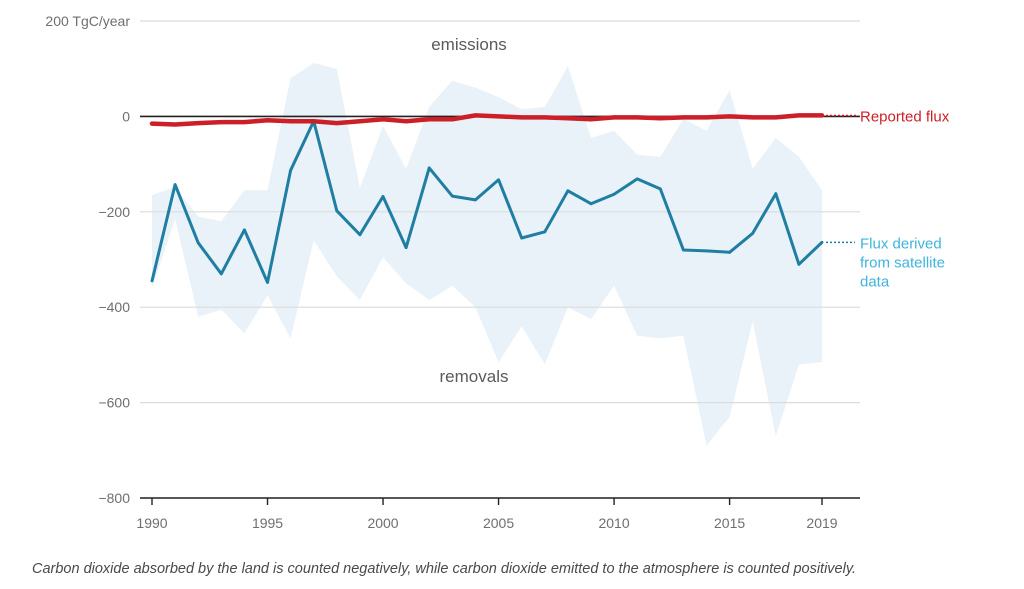 This screenshot has height=589, width=1024. What do you see at coordinates (469, 44) in the screenshot?
I see `emissions-label: emissions` at bounding box center [469, 44].